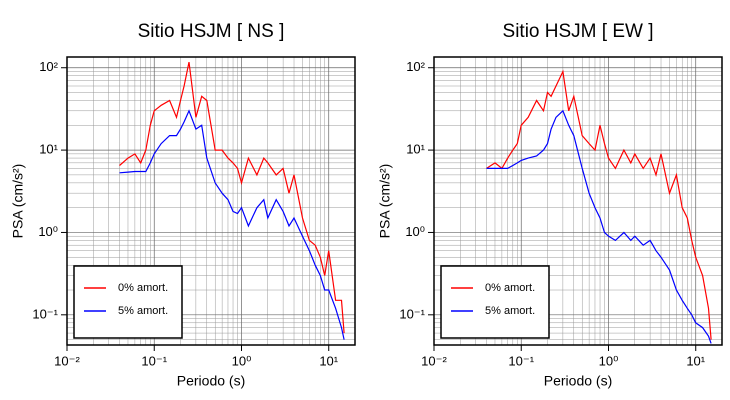 The image size is (730, 400). What do you see at coordinates (211, 31) in the screenshot?
I see `chart-title: Sitio HSJM [ NS ]` at bounding box center [211, 31].